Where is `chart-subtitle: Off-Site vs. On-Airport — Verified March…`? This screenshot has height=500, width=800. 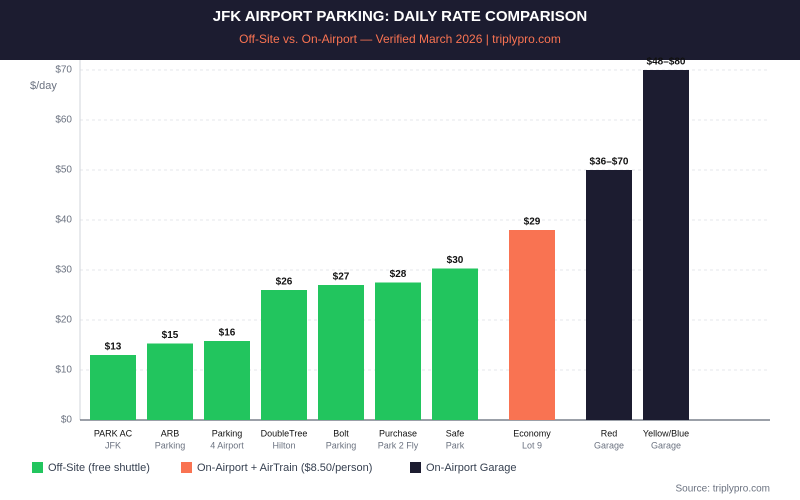 chart-subtitle: Off-Site vs. On-Airport — Verified March… is located at coordinates (400, 39).